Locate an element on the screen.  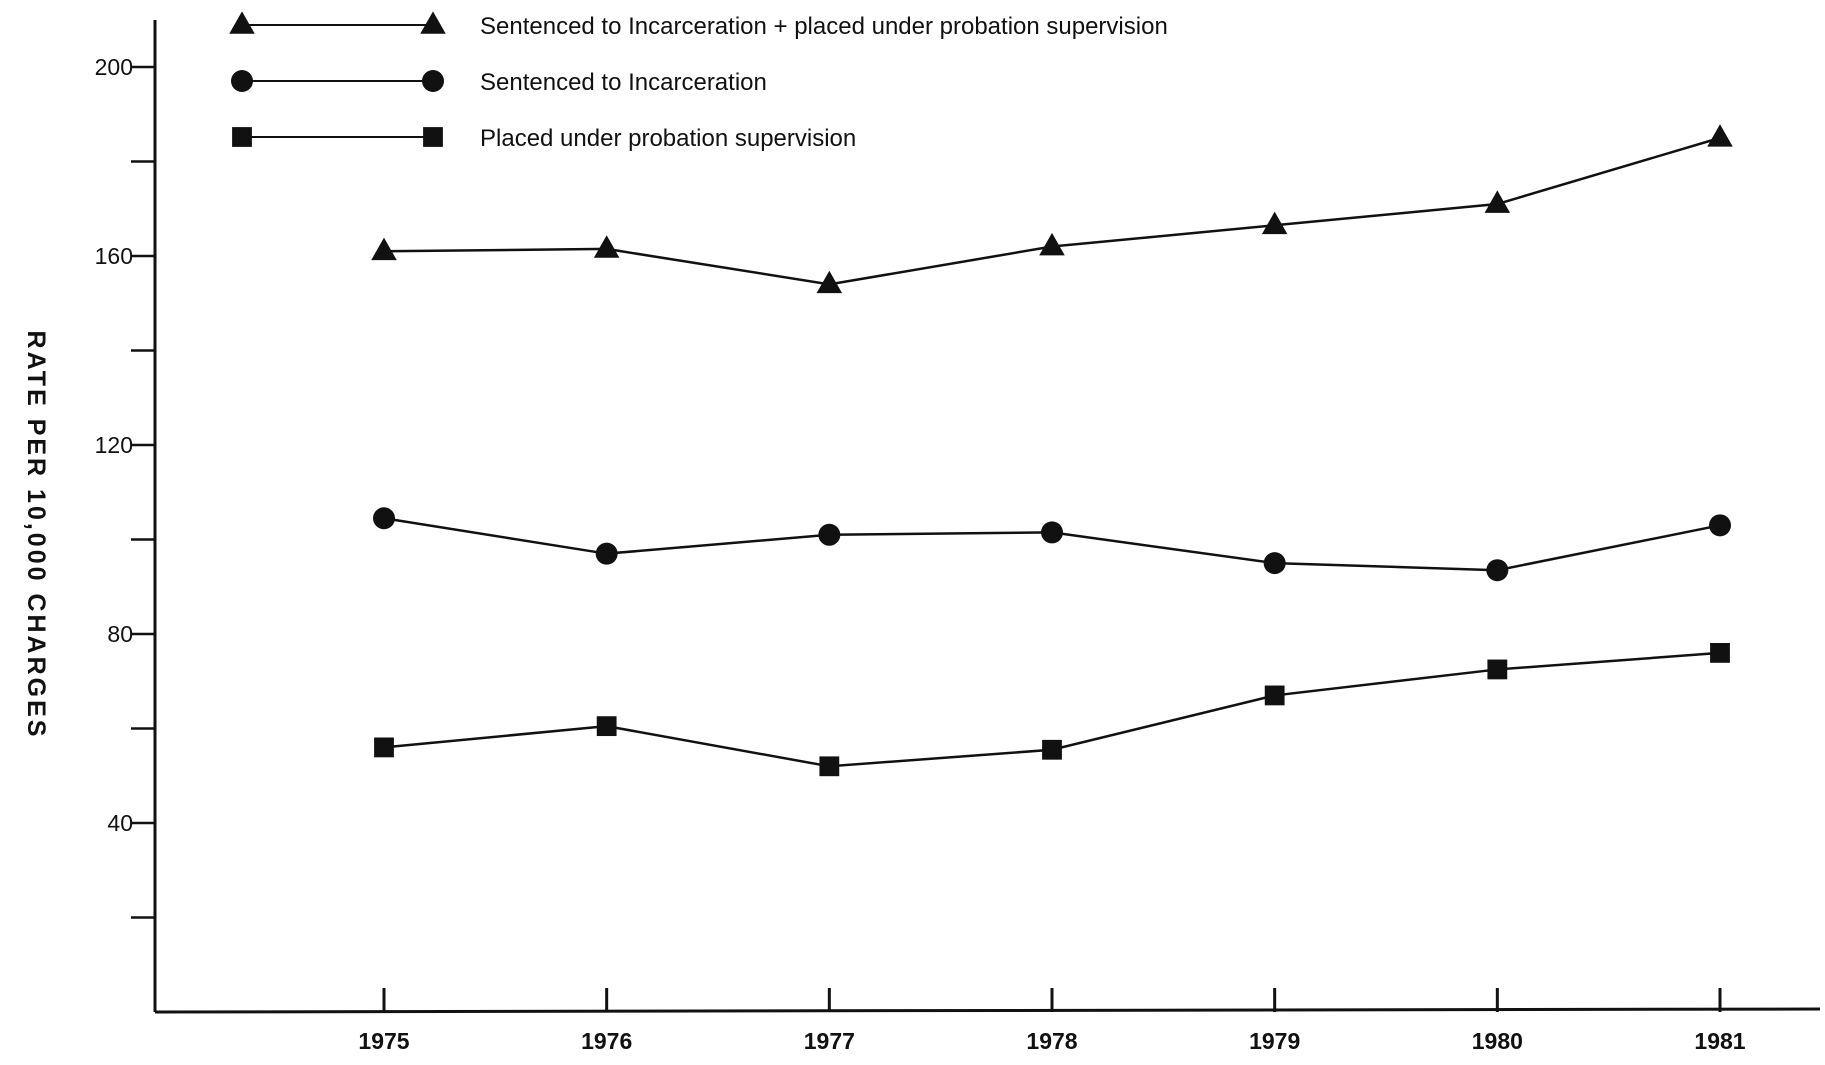
series-triangle is located at coordinates (1052, 209).